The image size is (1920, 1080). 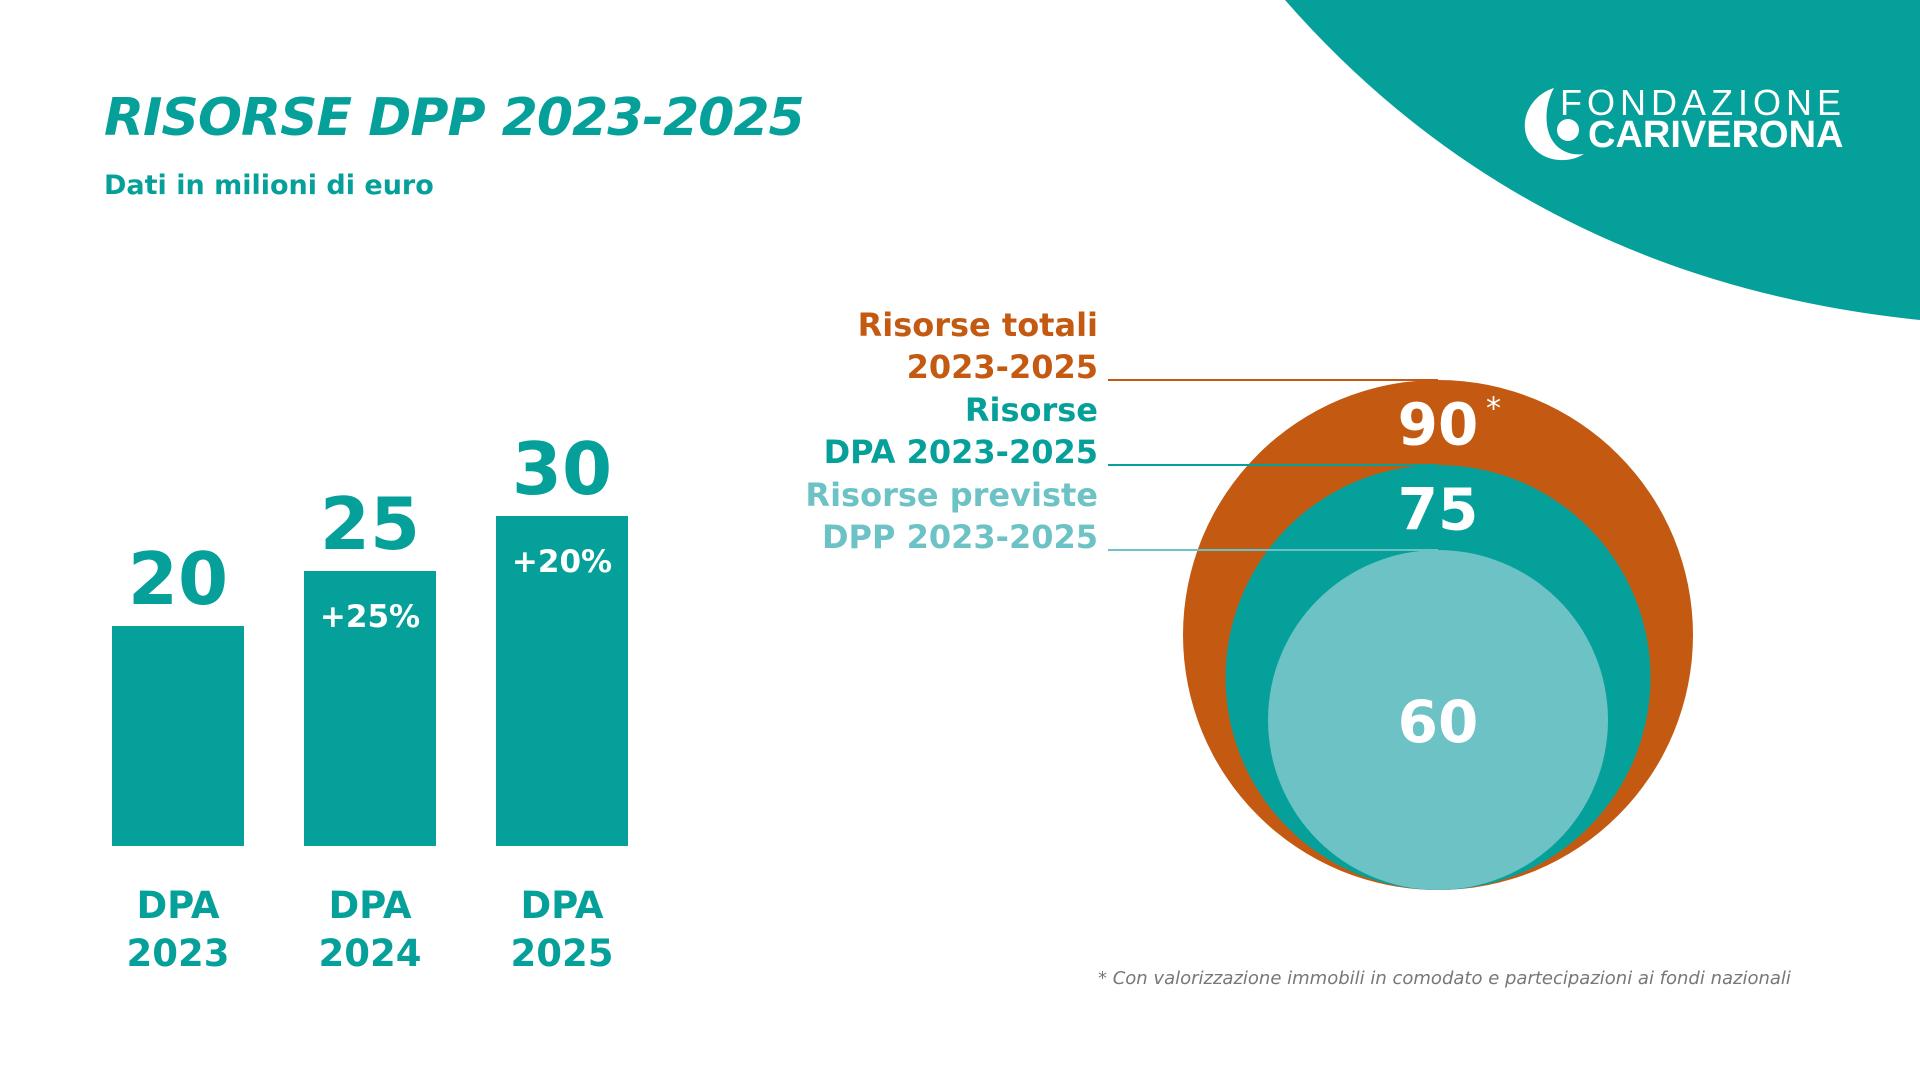 I want to click on circle-legend-label-line: Risorse totali, so click(x=977, y=325).